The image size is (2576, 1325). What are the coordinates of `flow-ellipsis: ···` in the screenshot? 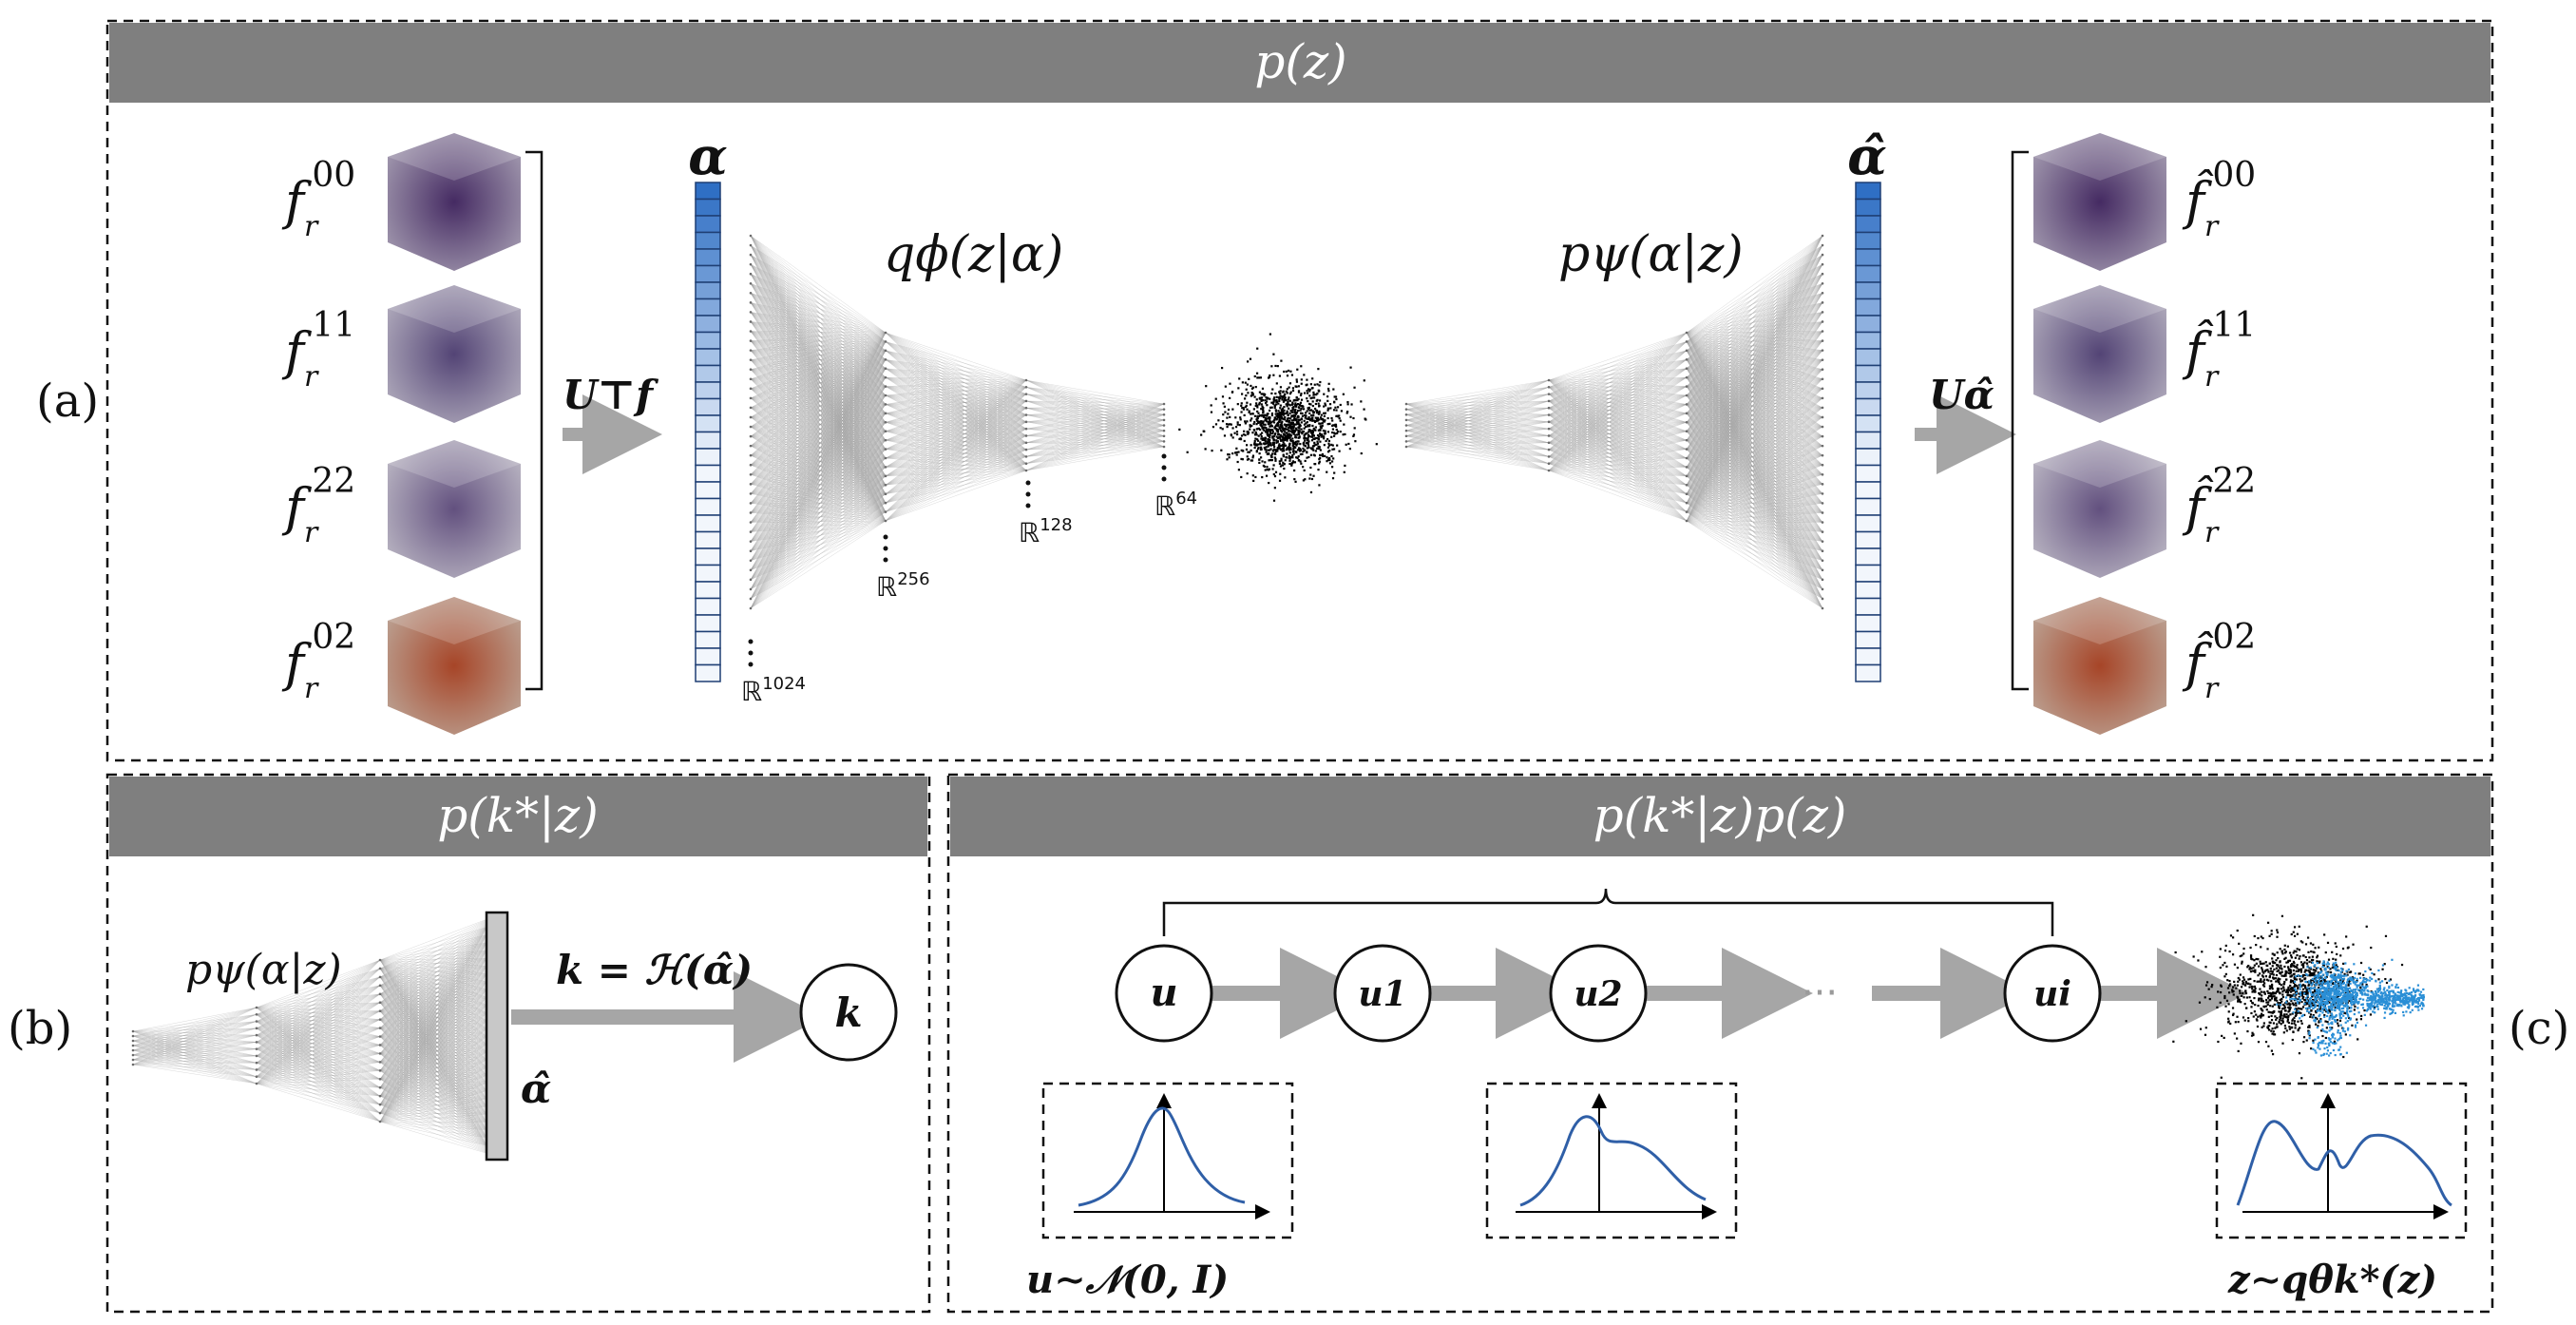 It's located at (1820, 993).